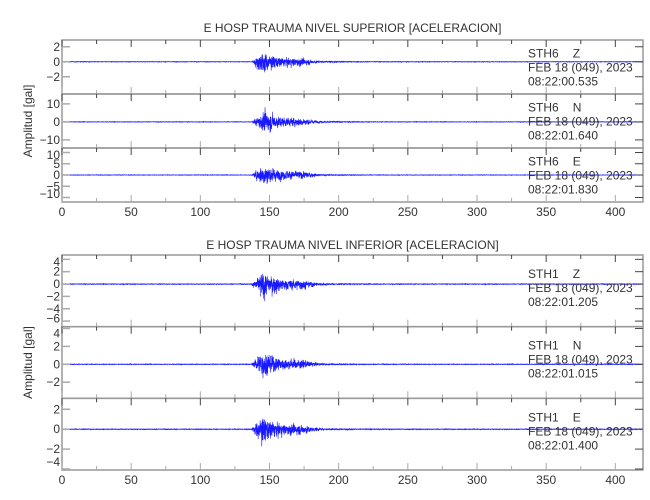  What do you see at coordinates (563, 81) in the screenshot?
I see `record-time: 08:22:00.535` at bounding box center [563, 81].